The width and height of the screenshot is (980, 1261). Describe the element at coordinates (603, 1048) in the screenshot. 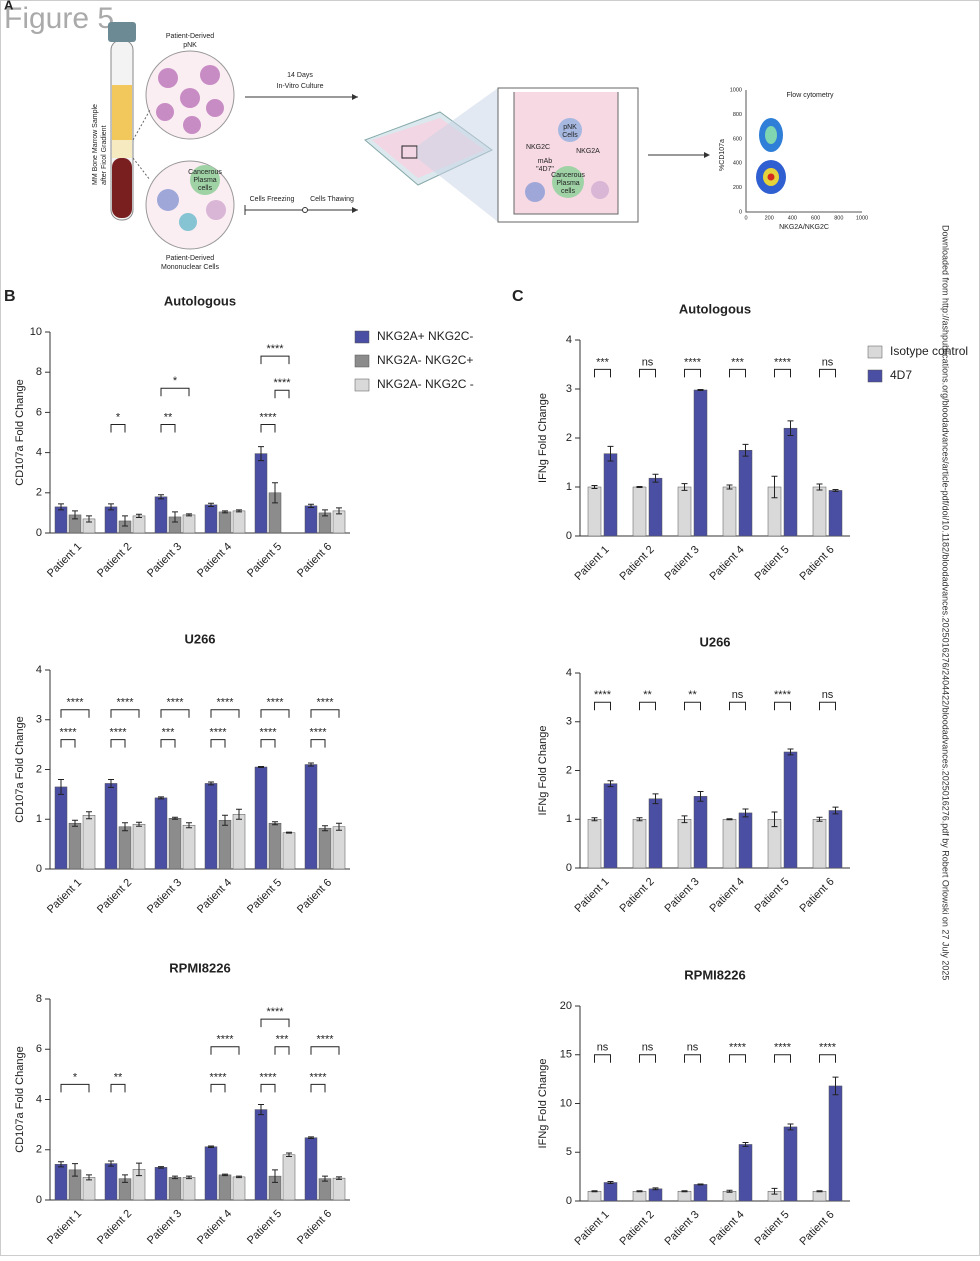

I see `significance-label: ns` at that location.